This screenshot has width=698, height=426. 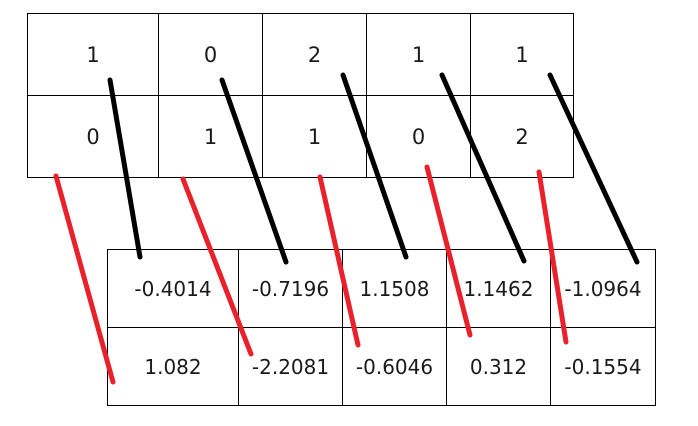 What do you see at coordinates (498, 288) in the screenshot?
I see `bottom-cell: 1.1462` at bounding box center [498, 288].